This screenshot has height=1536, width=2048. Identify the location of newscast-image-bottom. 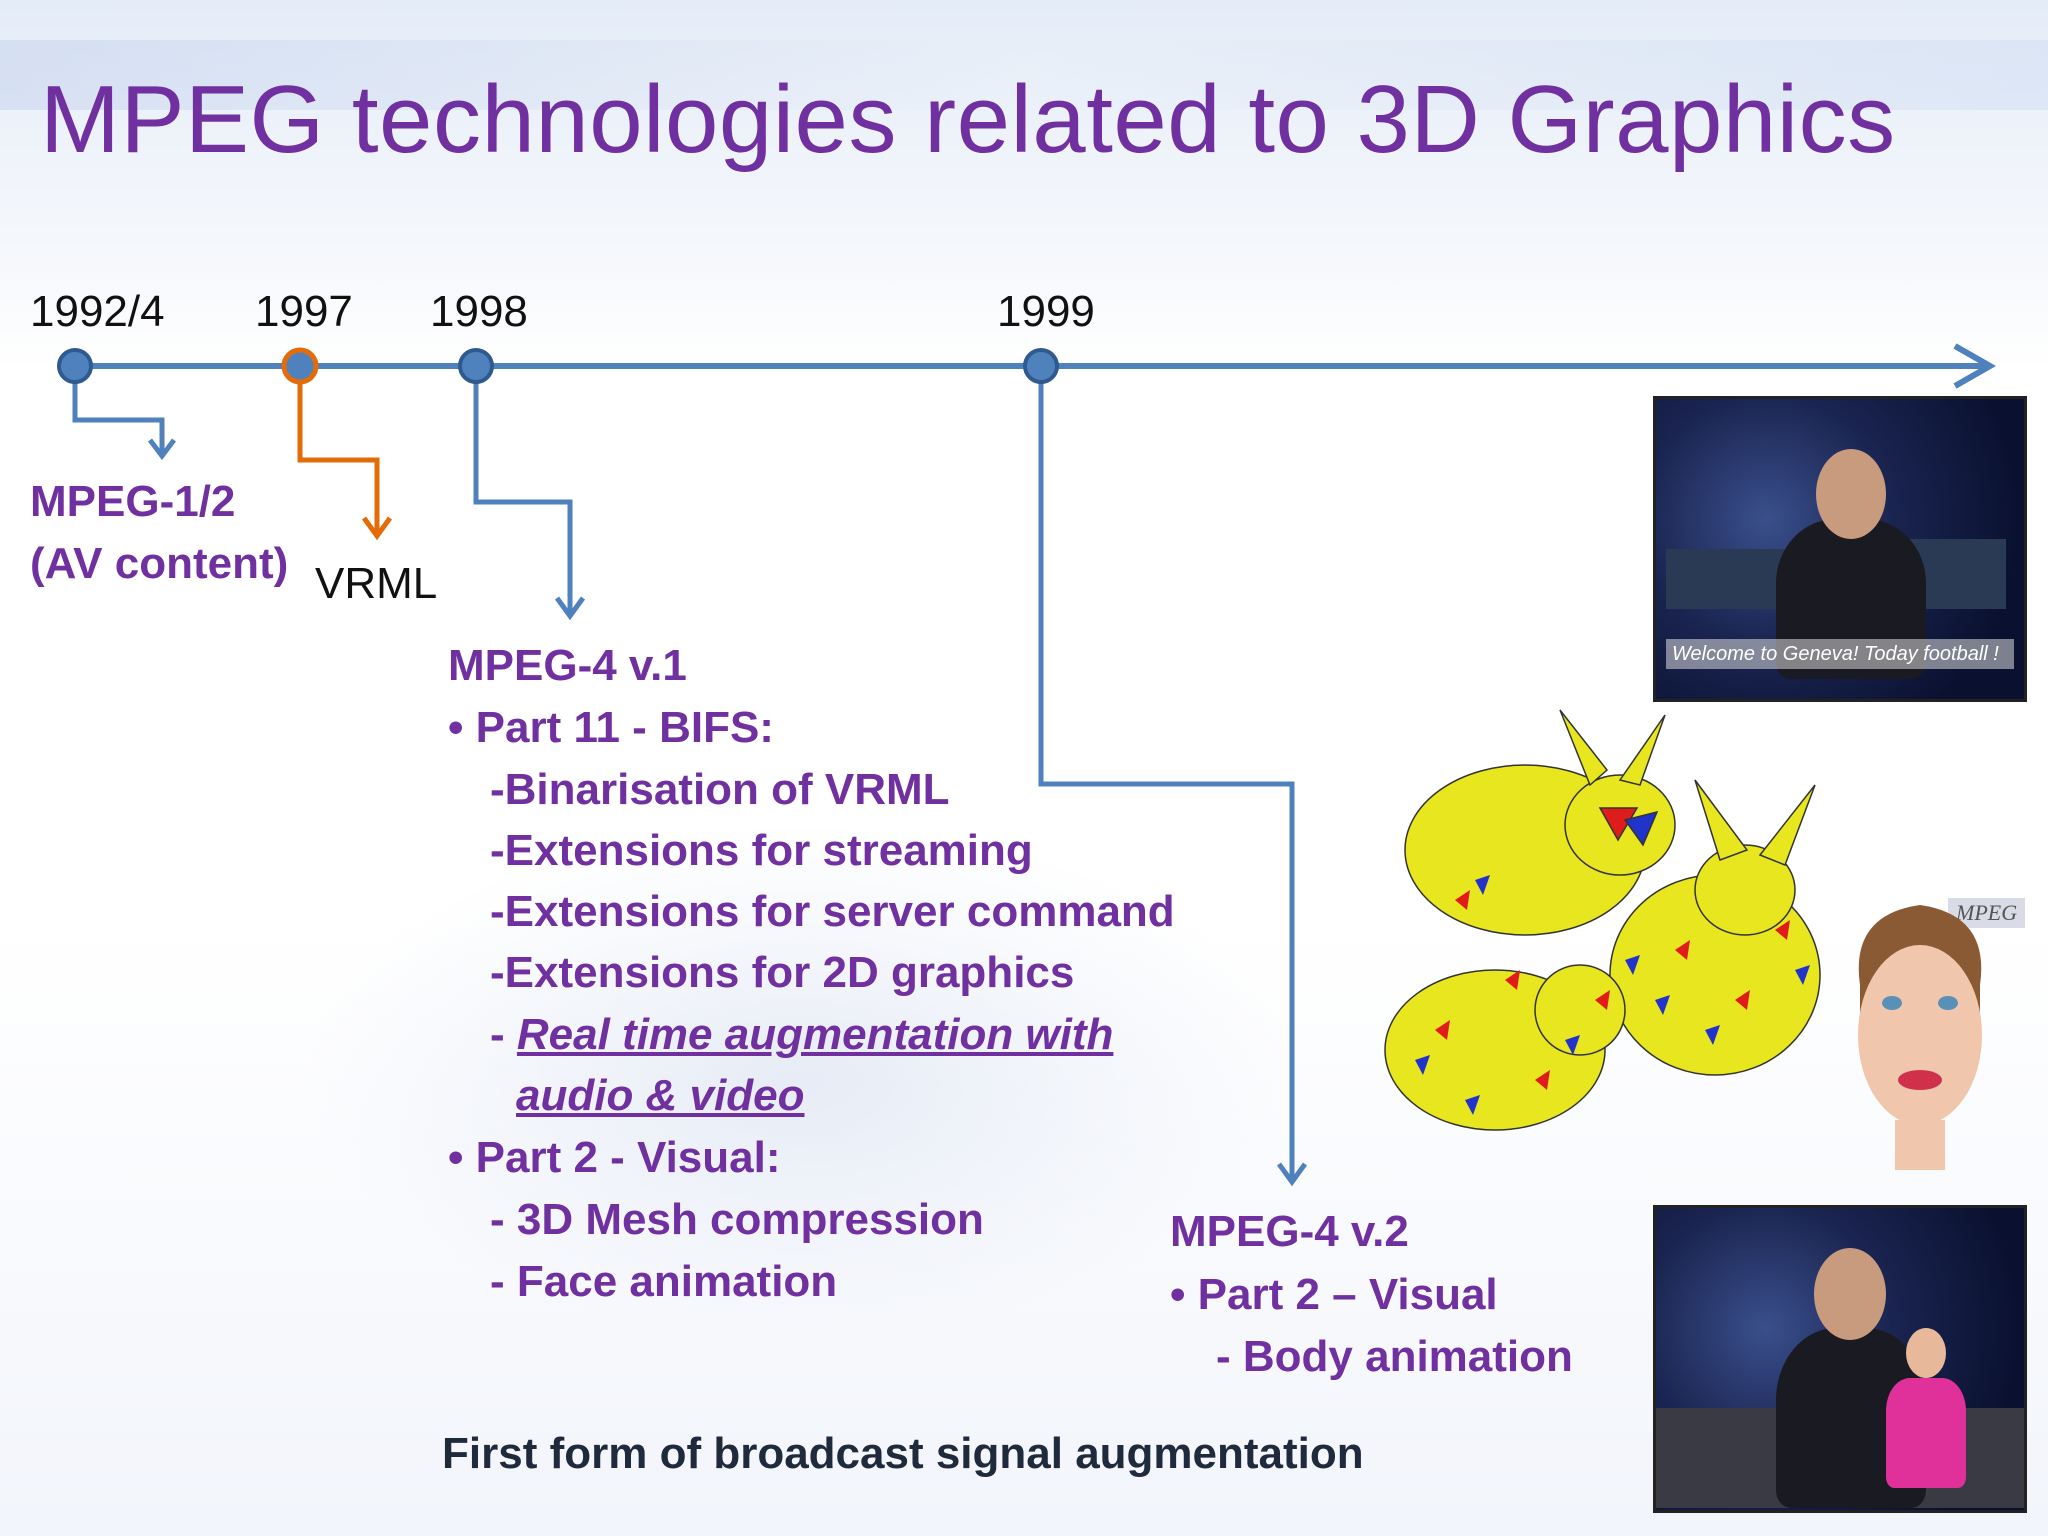
(1840, 1359).